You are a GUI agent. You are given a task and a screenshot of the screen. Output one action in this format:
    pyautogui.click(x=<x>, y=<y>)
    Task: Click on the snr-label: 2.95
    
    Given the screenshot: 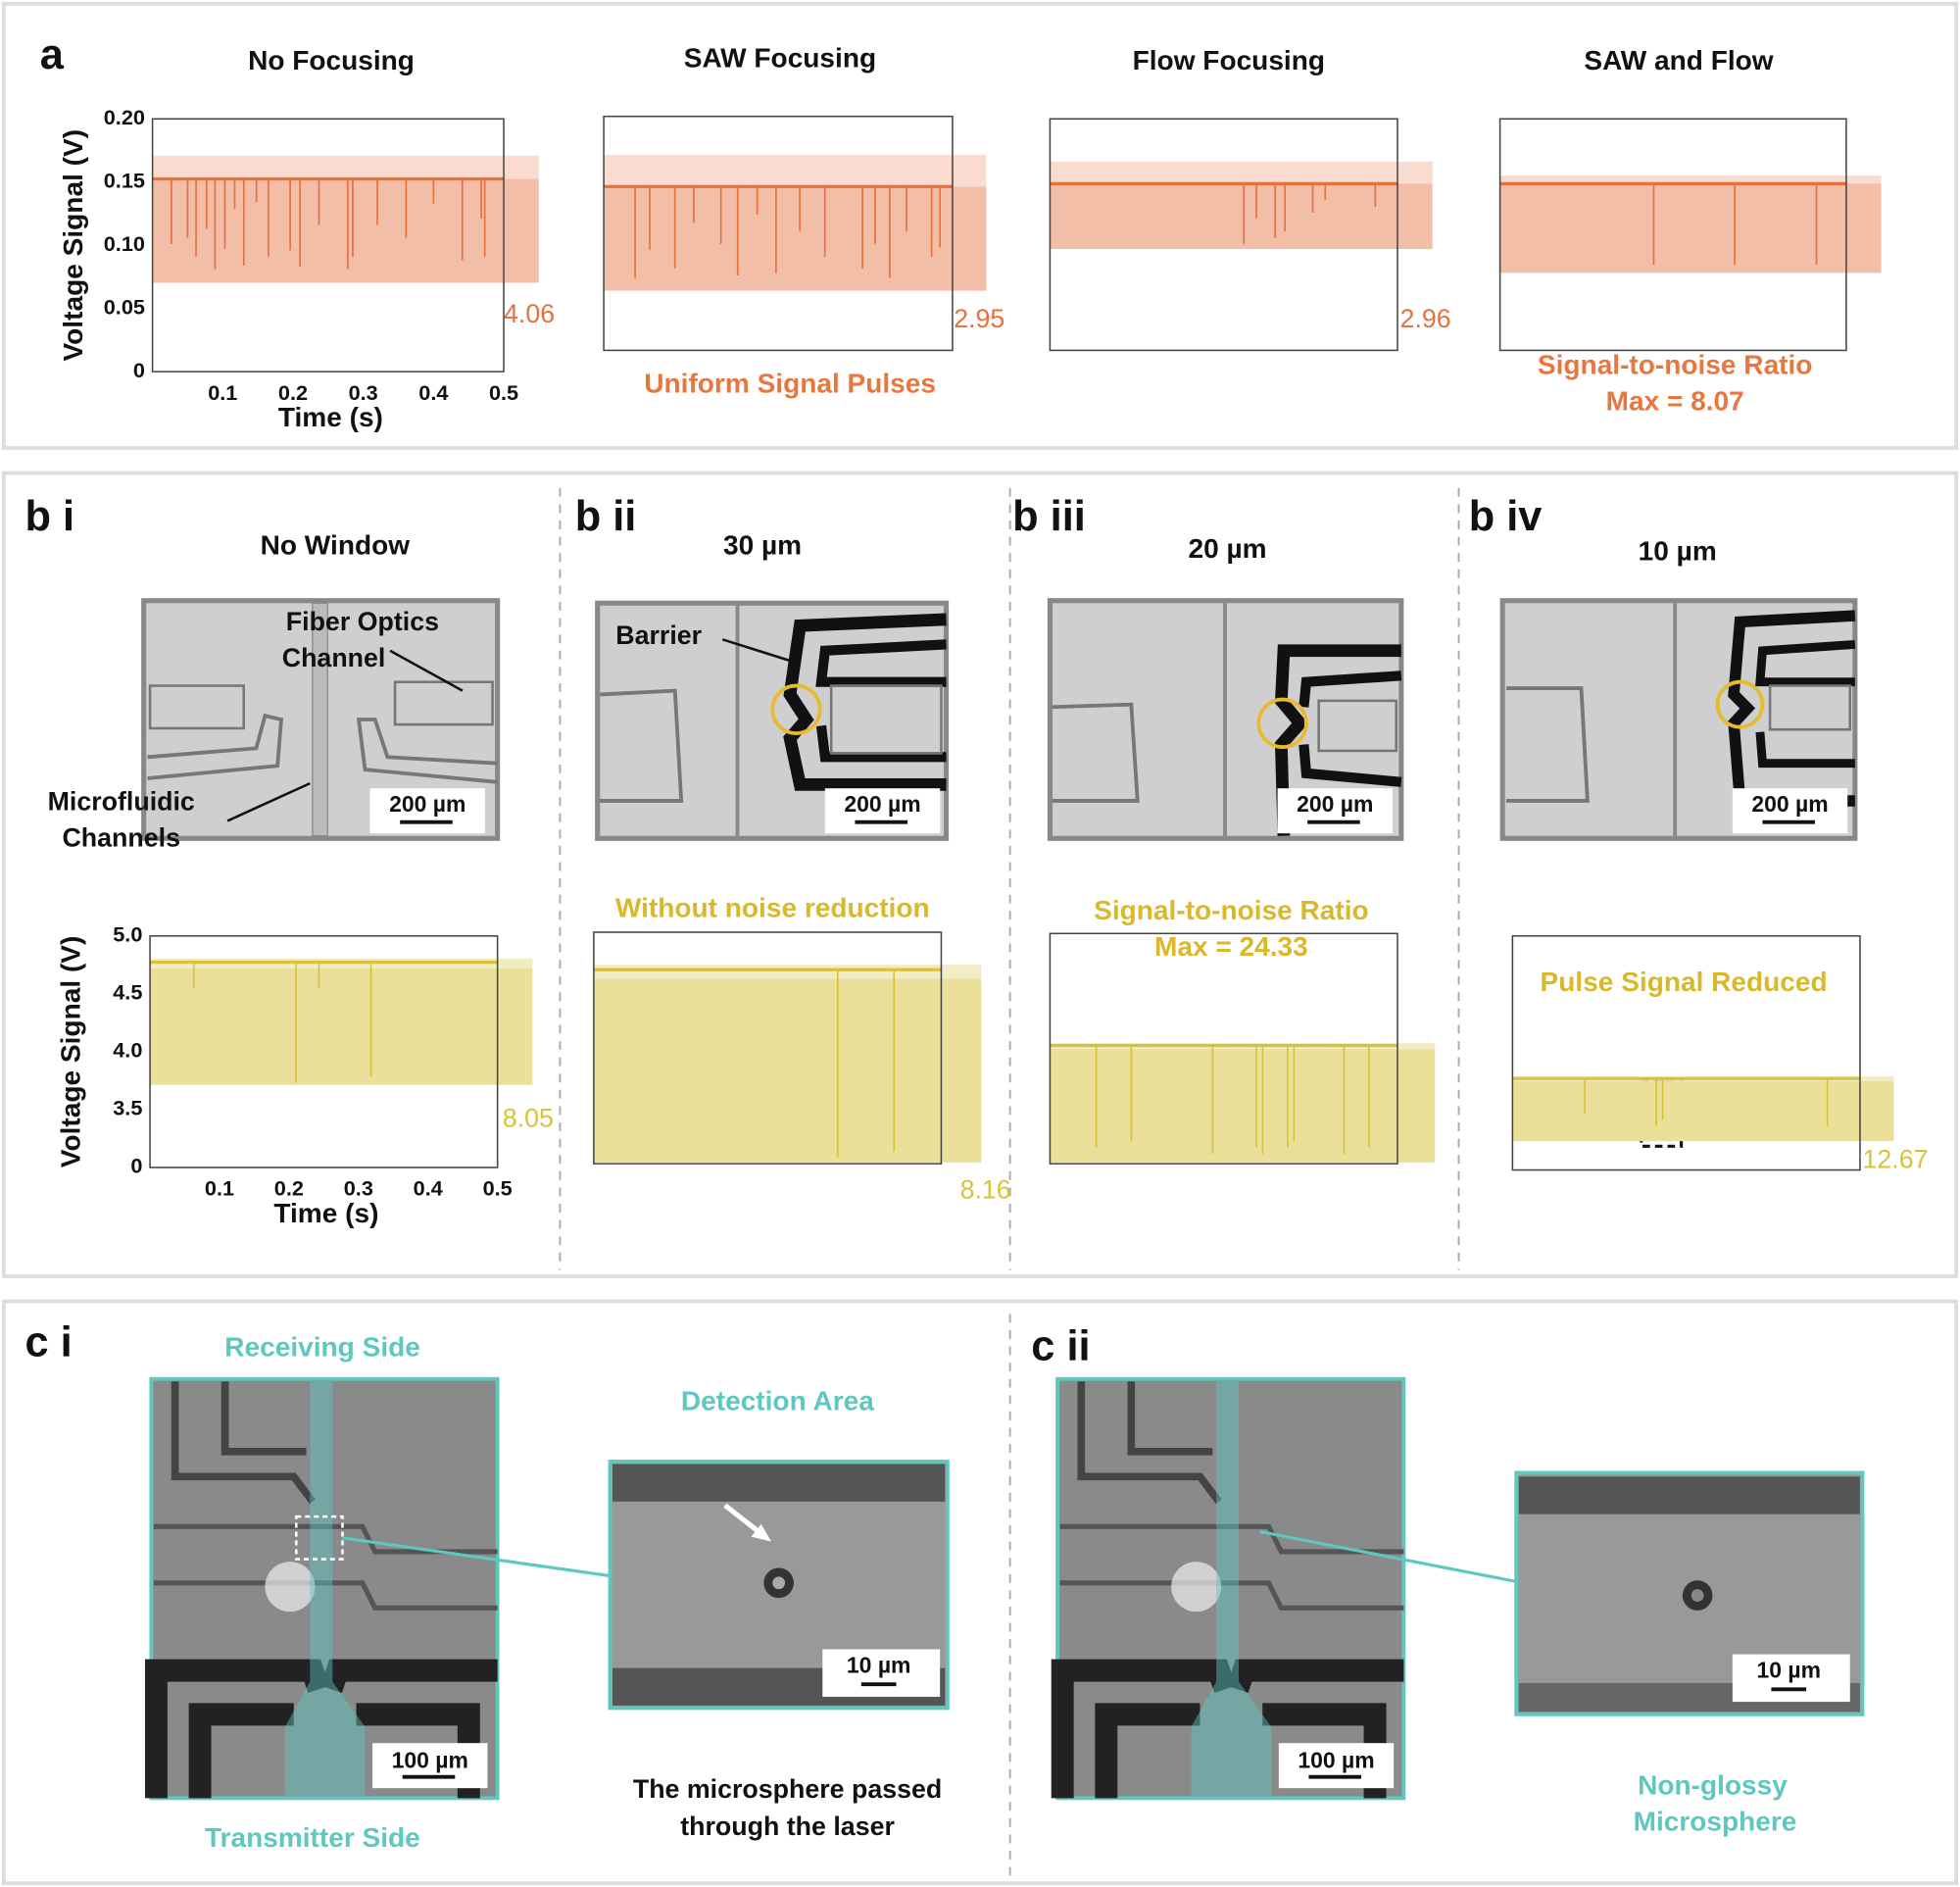 What is the action you would take?
    pyautogui.click(x=979, y=318)
    